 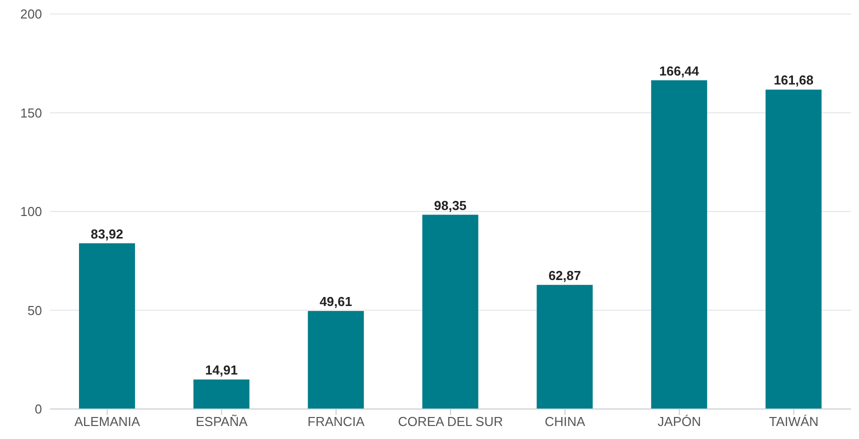 I want to click on y-tick-label: 100, so click(x=31, y=212).